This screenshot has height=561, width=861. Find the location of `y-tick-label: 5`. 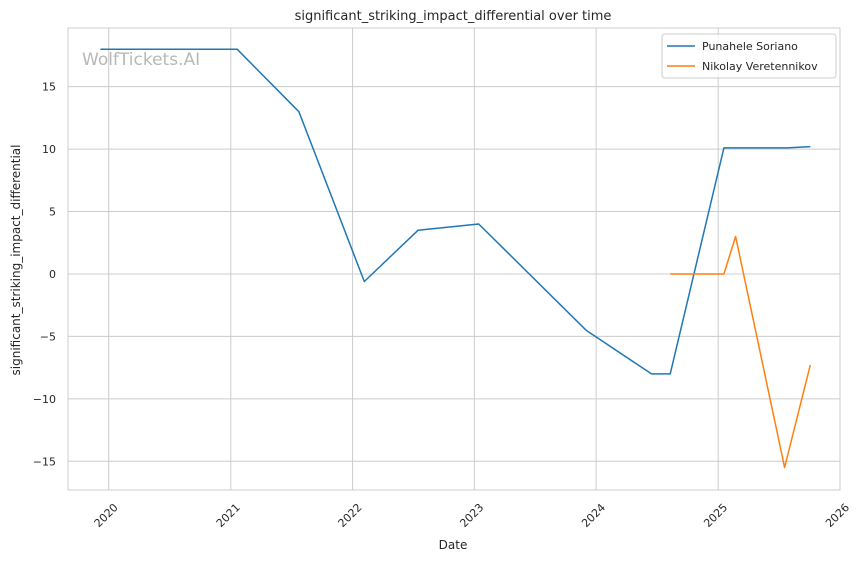

y-tick-label: 5 is located at coordinates (52, 212).